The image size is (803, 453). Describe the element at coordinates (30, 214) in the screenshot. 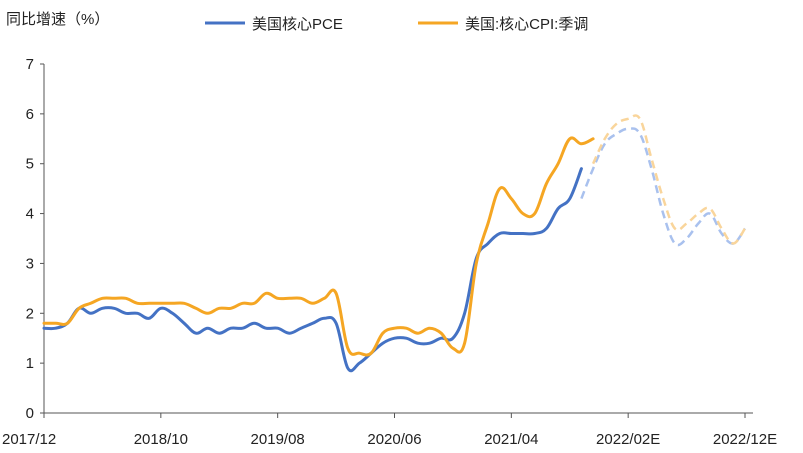

I see `y-tick-label: 4` at that location.